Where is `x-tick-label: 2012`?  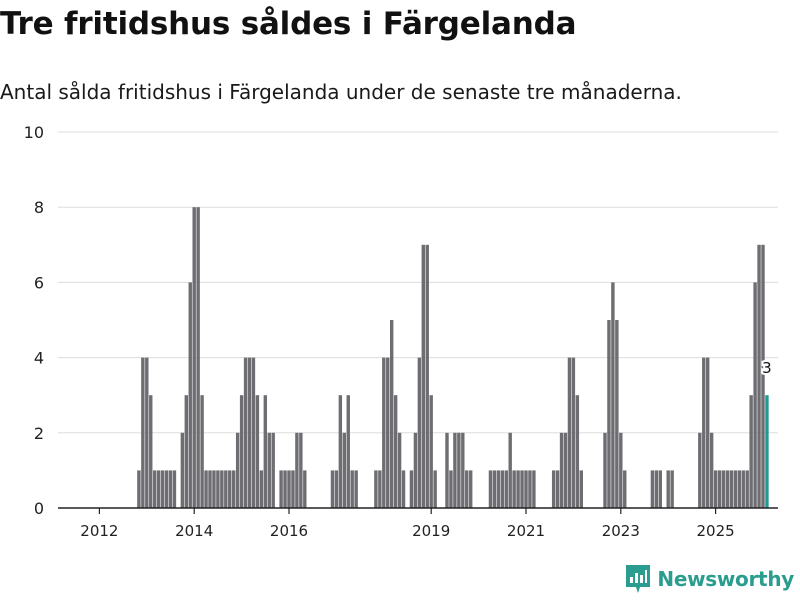 x-tick-label: 2012 is located at coordinates (99, 531).